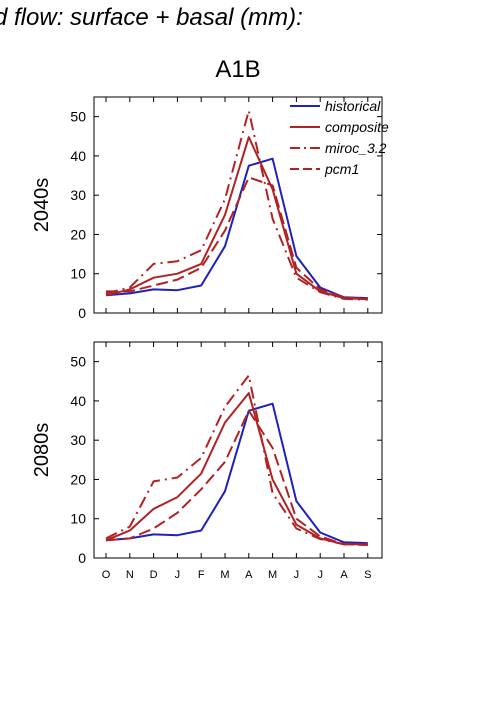 This screenshot has width=501, height=709. What do you see at coordinates (339, 137) in the screenshot?
I see `legend: historical composite miroc_3.2 pcm1` at bounding box center [339, 137].